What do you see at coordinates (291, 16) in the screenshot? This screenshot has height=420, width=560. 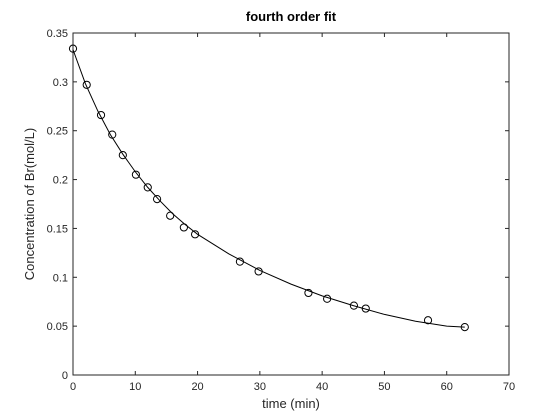 I see `chart-title: fourth order fit` at bounding box center [291, 16].